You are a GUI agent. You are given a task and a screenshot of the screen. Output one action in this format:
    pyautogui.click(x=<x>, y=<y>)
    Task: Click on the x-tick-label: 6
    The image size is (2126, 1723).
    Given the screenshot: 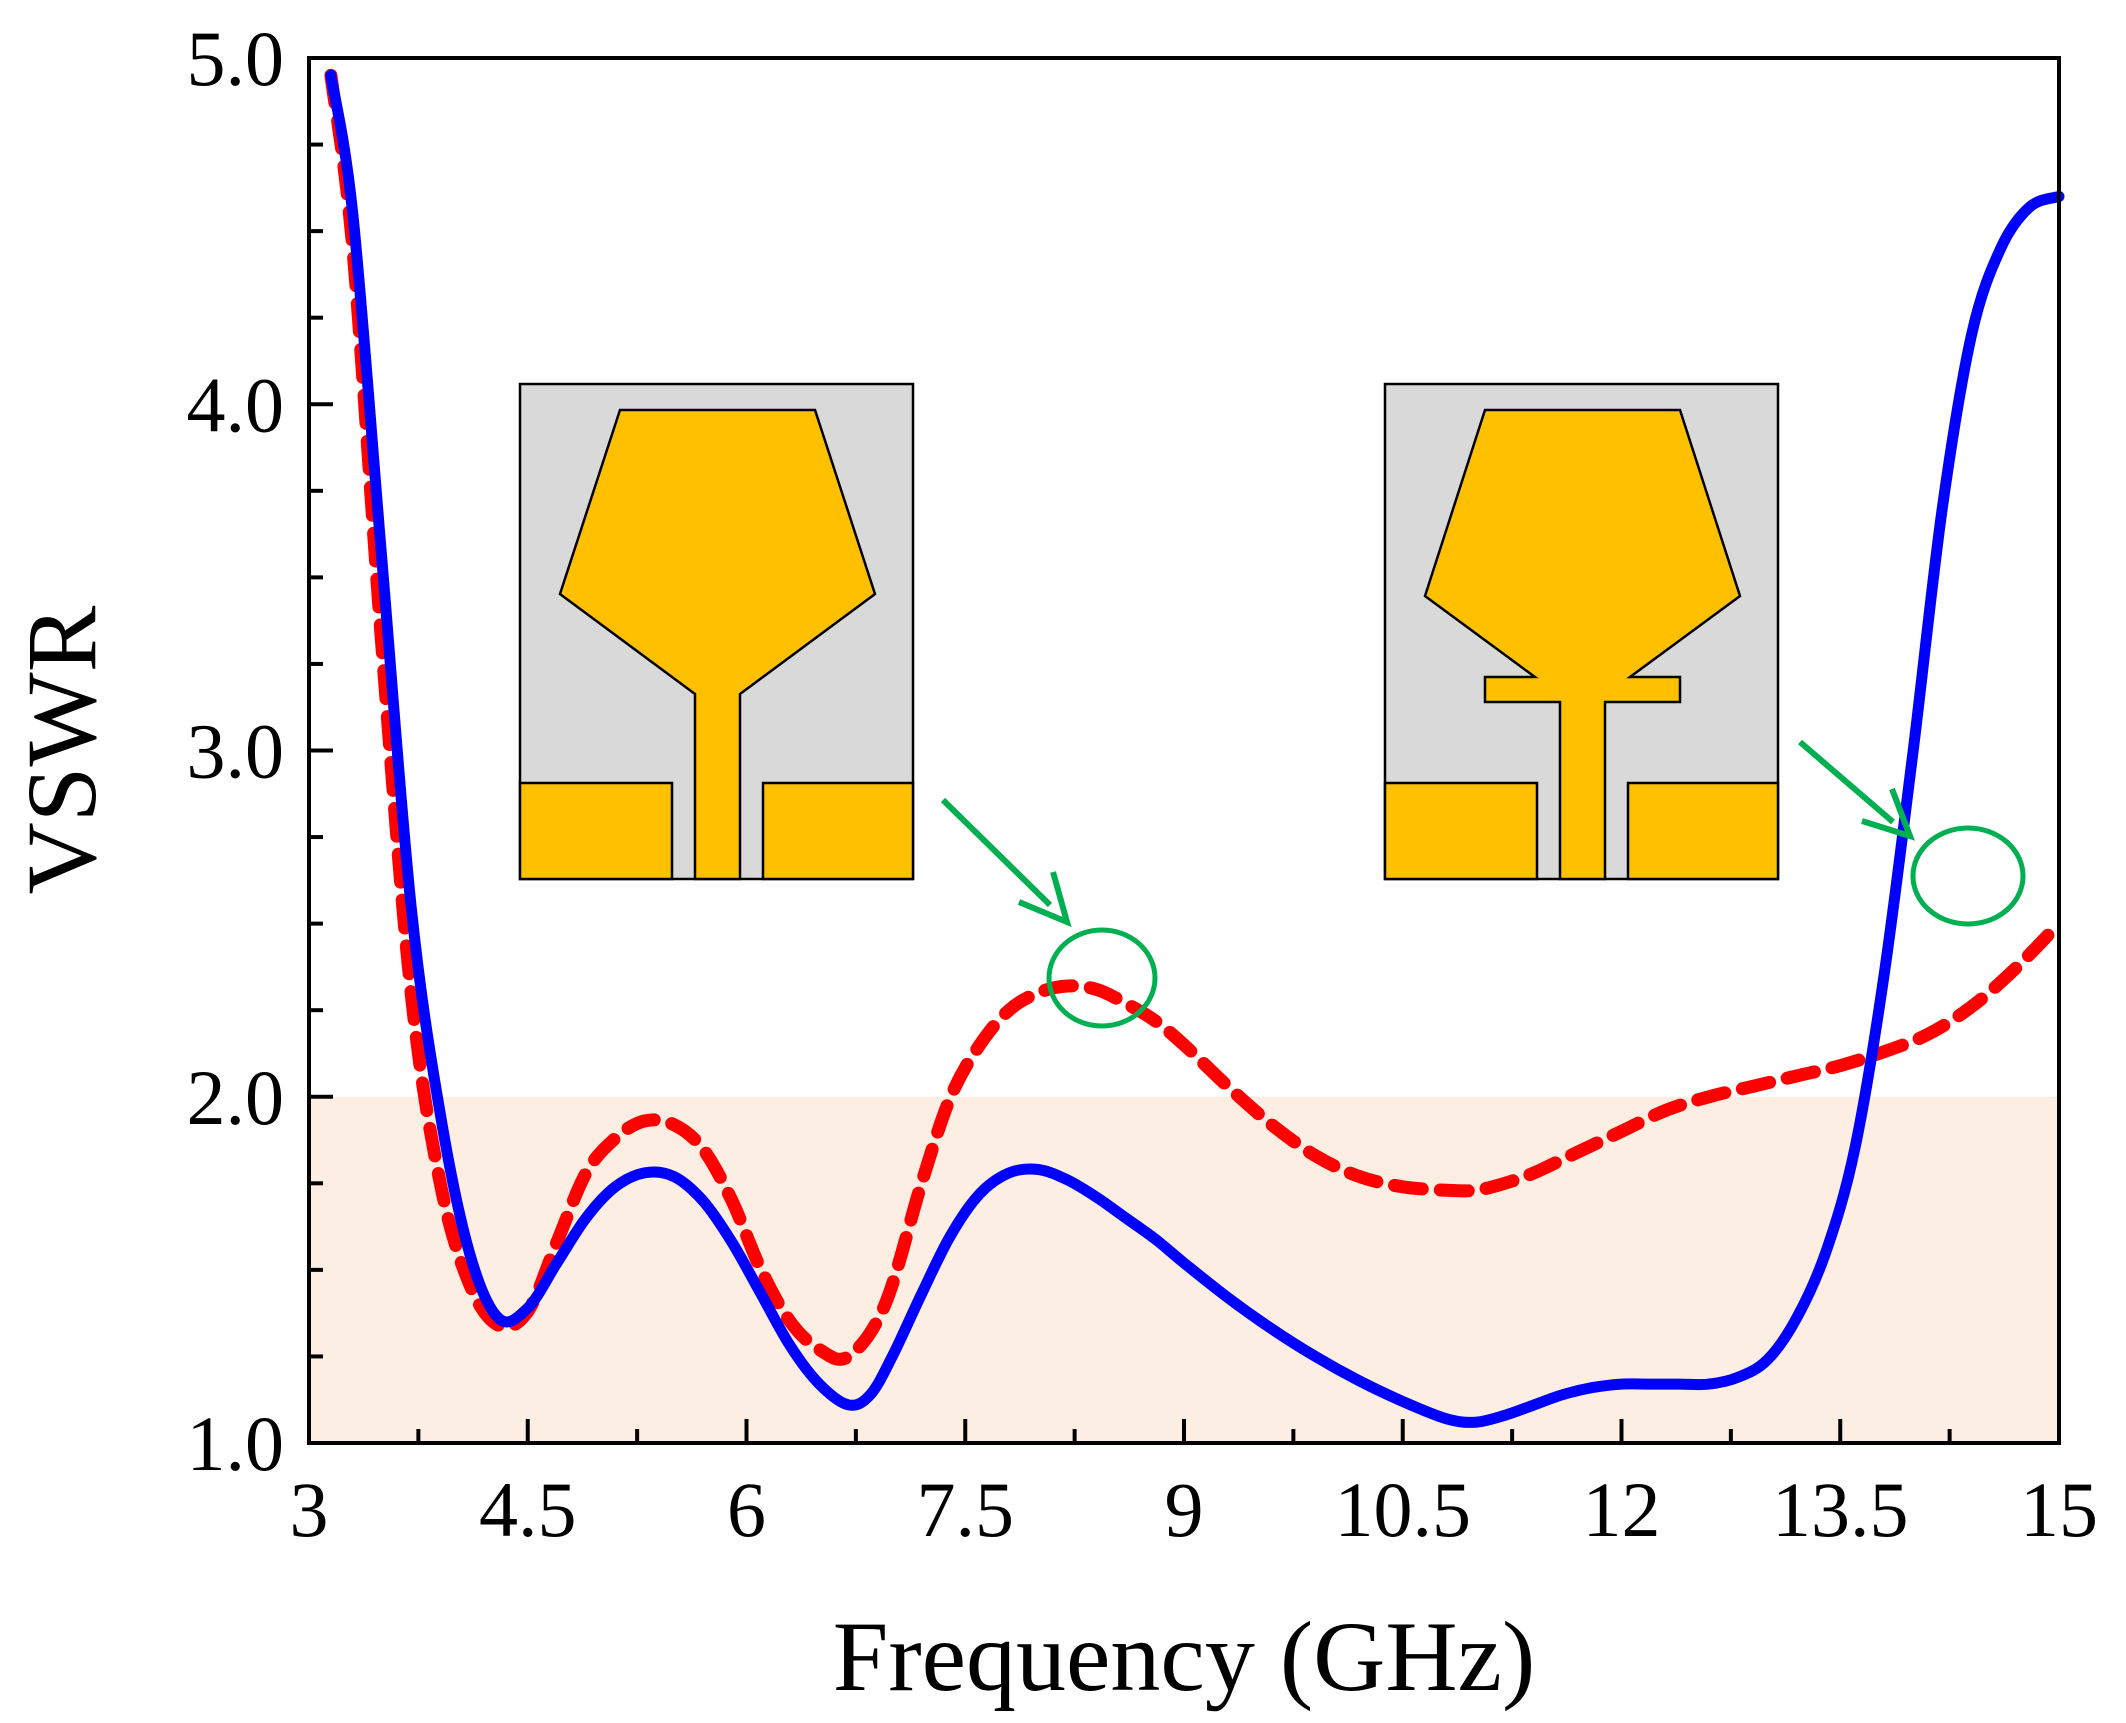 What is the action you would take?
    pyautogui.click(x=746, y=1509)
    